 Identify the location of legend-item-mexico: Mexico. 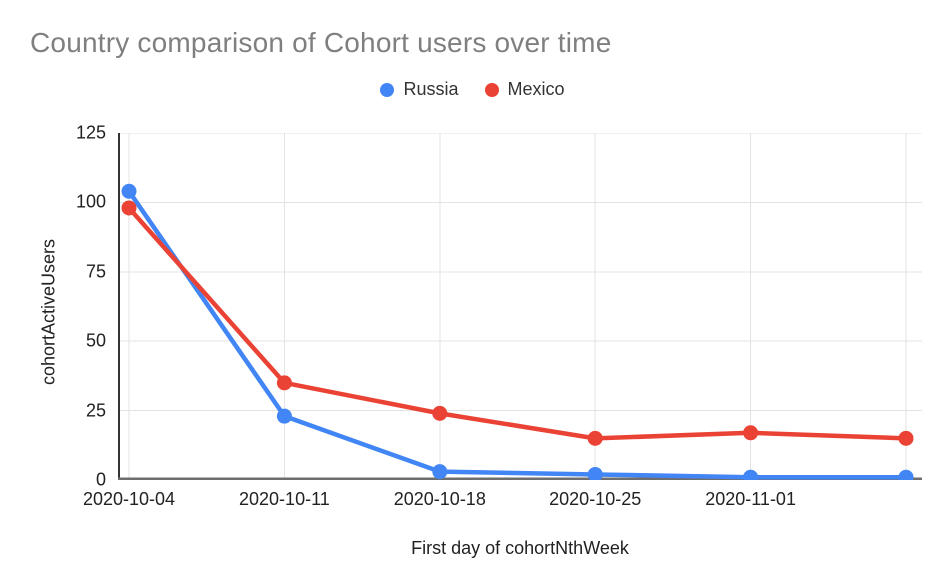
(524, 89).